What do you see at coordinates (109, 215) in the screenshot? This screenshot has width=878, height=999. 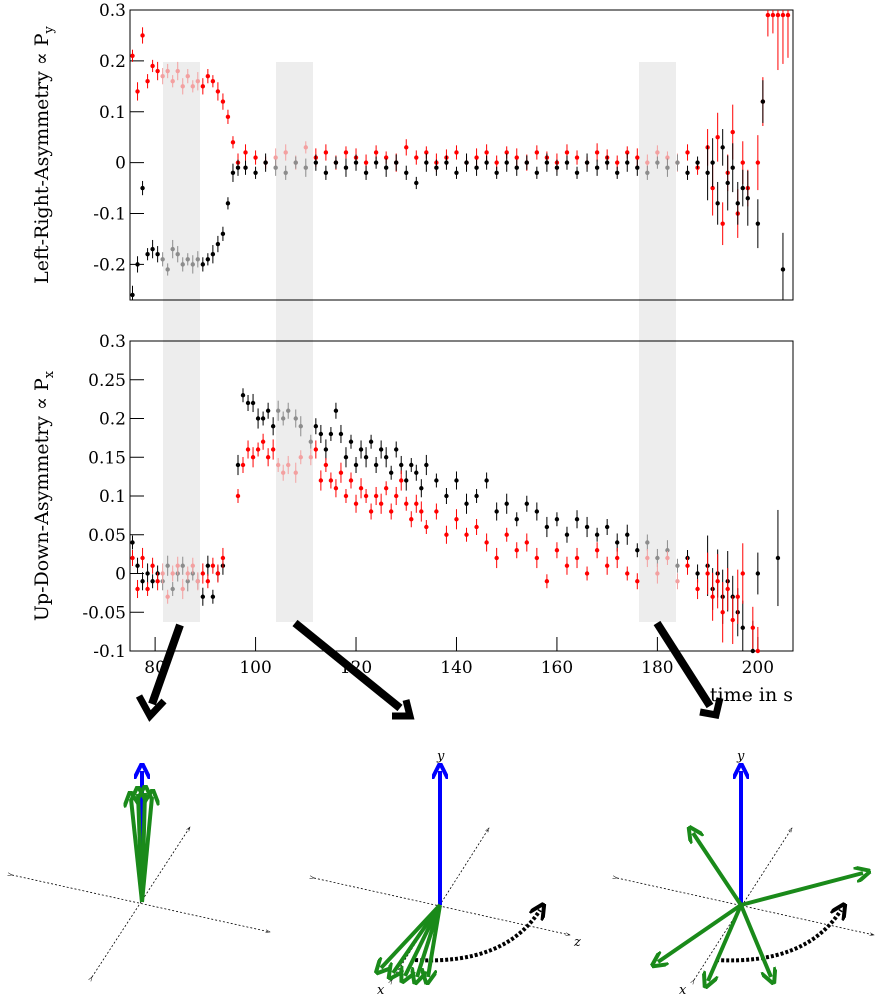 I see `top-y-tick-label-1: -0.1` at bounding box center [109, 215].